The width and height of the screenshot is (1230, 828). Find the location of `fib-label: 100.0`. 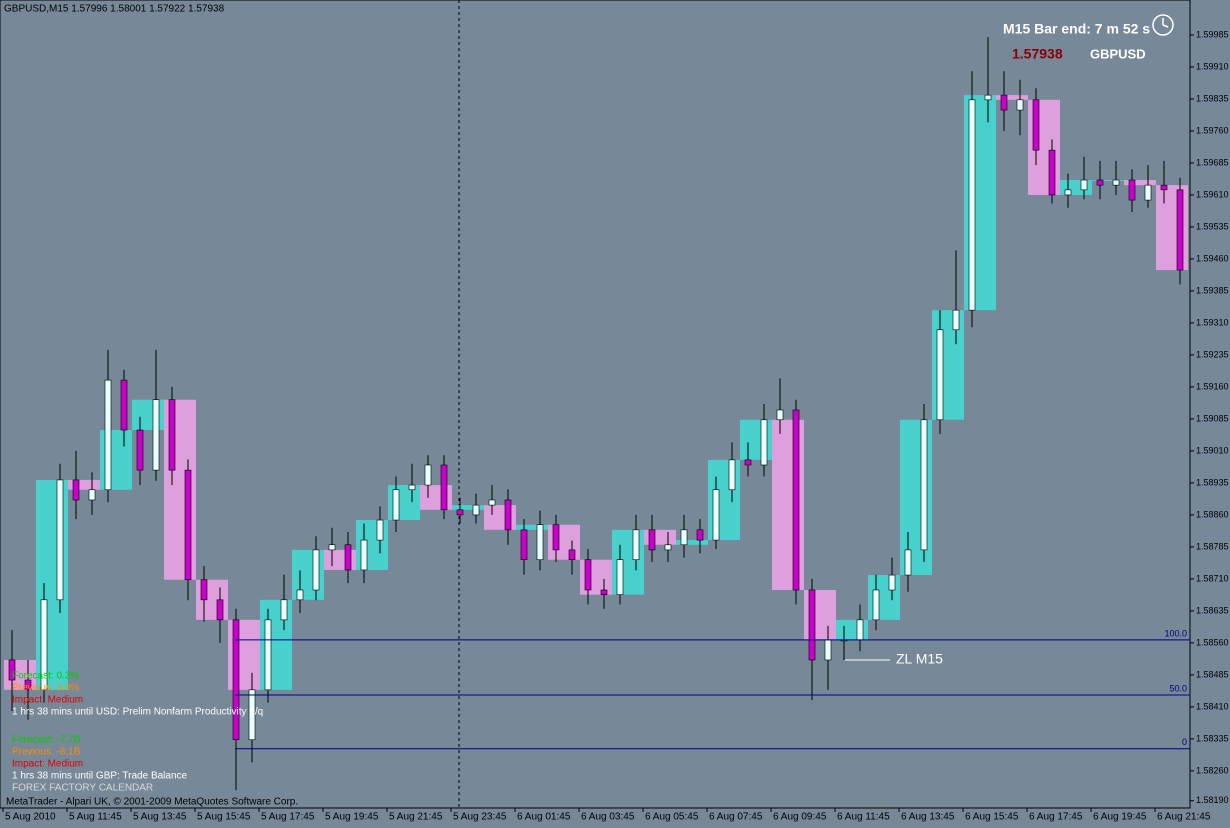

fib-label: 100.0 is located at coordinates (1175, 633).